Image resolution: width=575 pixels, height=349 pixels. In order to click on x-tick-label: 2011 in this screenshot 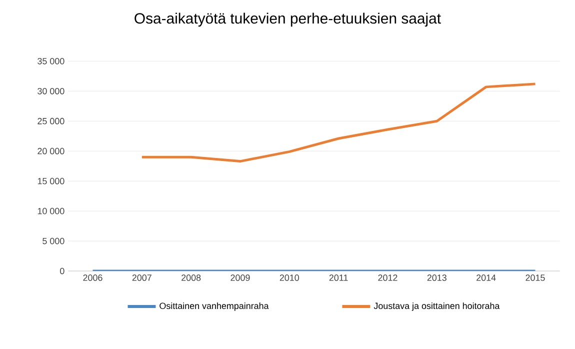, I will do `click(338, 277)`.